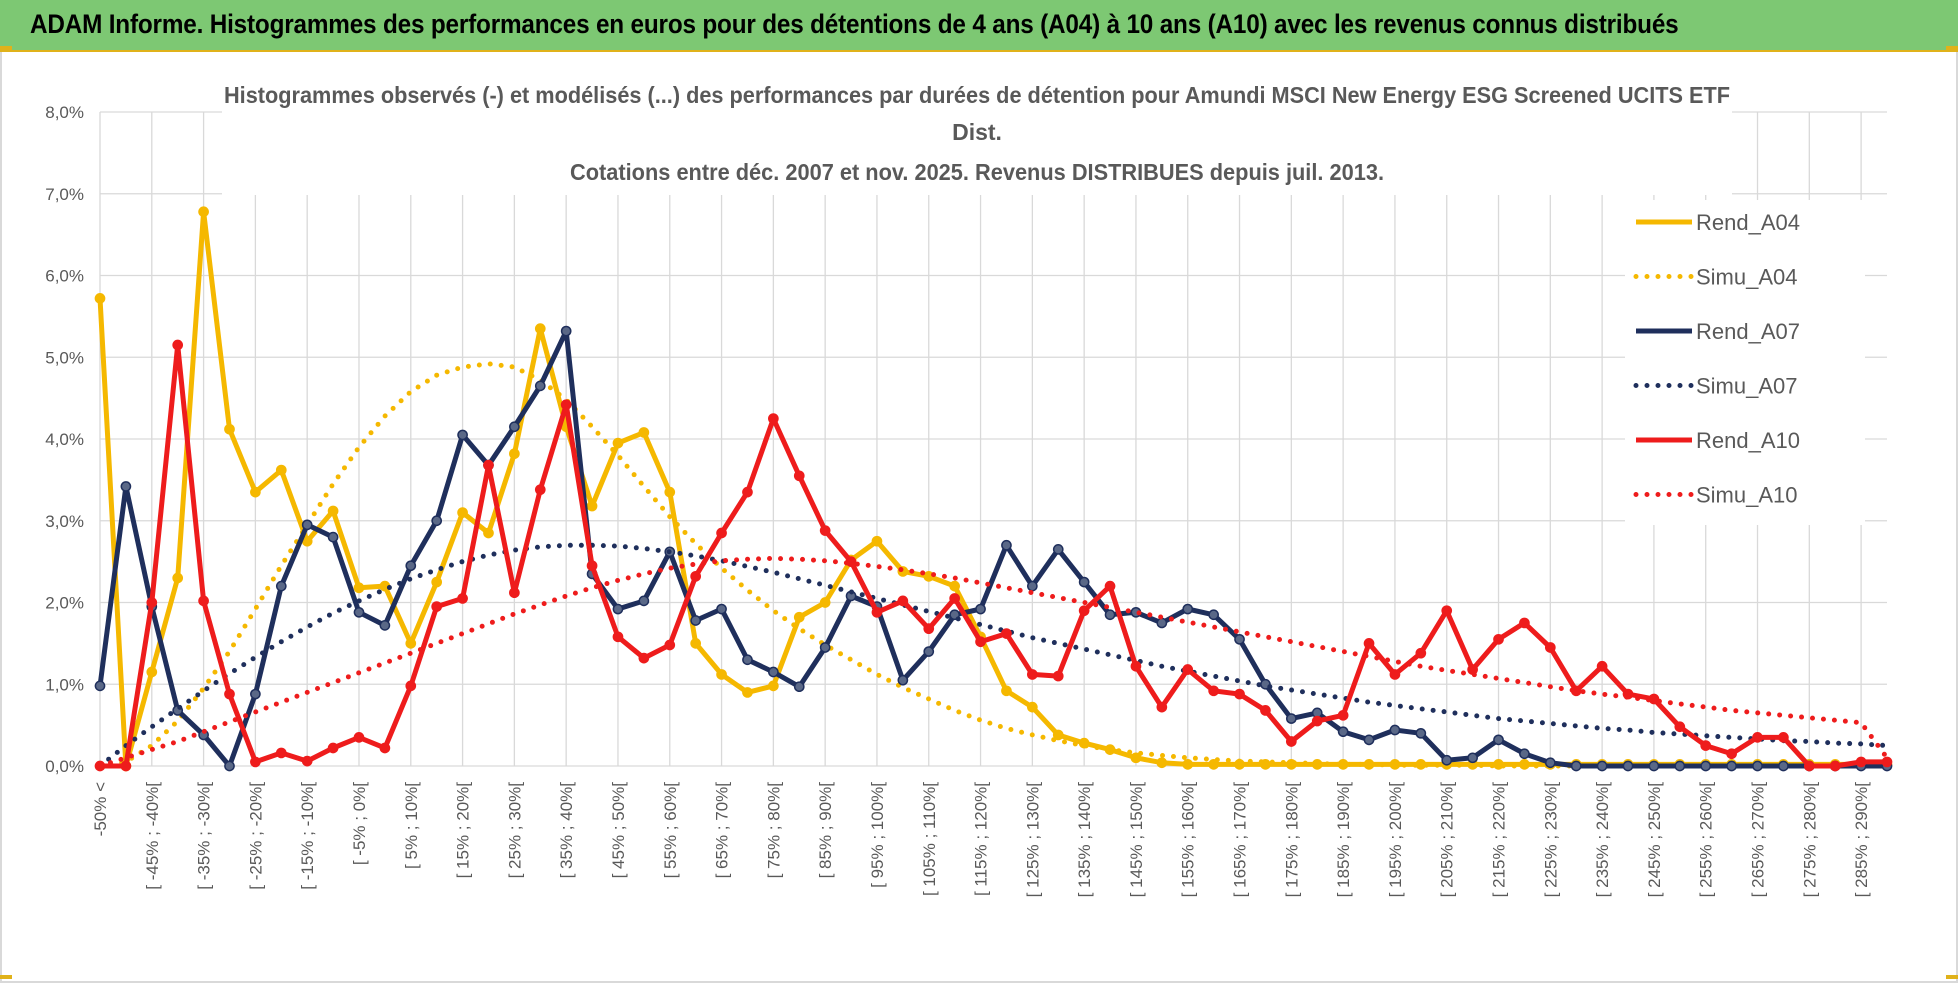 The width and height of the screenshot is (1958, 983). I want to click on x-tick-label: [ 285% ; 290%[, so click(1861, 840).